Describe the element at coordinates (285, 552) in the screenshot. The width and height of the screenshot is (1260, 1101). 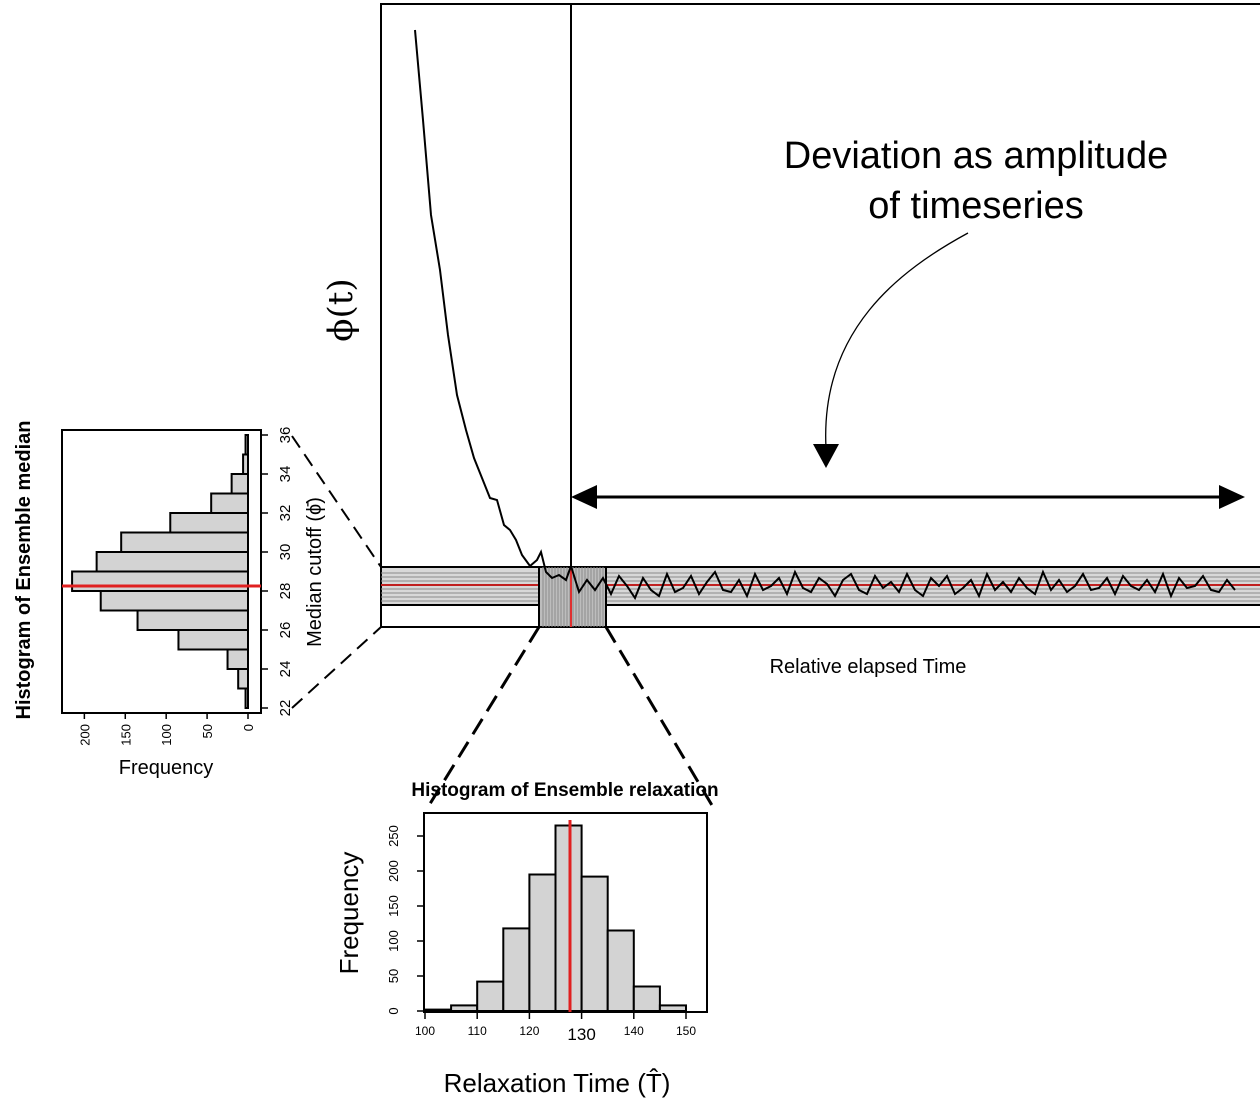
I see `median-cutoff-tick-label: 30` at that location.